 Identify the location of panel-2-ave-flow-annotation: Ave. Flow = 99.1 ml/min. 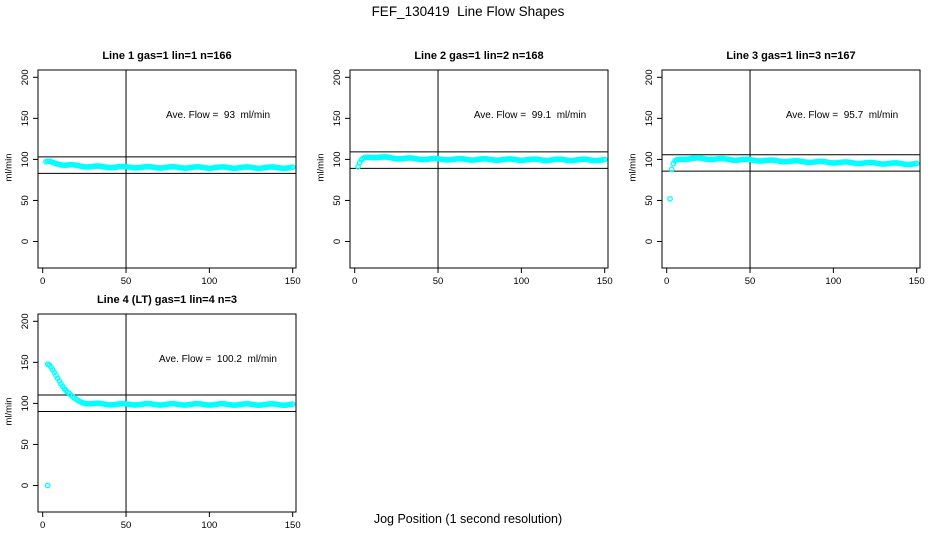
(530, 115).